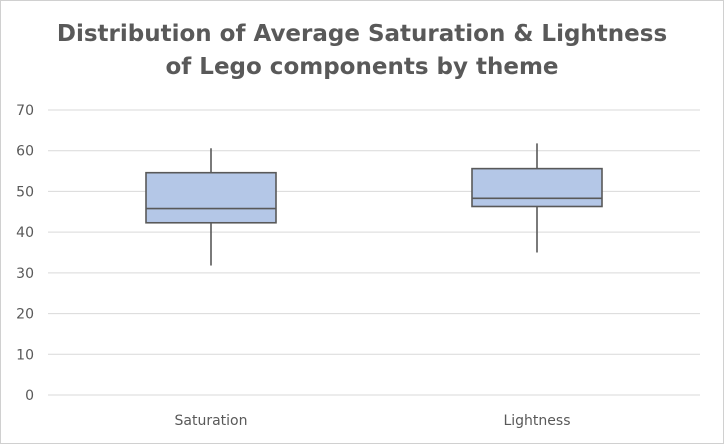 The image size is (724, 444). What do you see at coordinates (25, 355) in the screenshot?
I see `y-tick-label: 10` at bounding box center [25, 355].